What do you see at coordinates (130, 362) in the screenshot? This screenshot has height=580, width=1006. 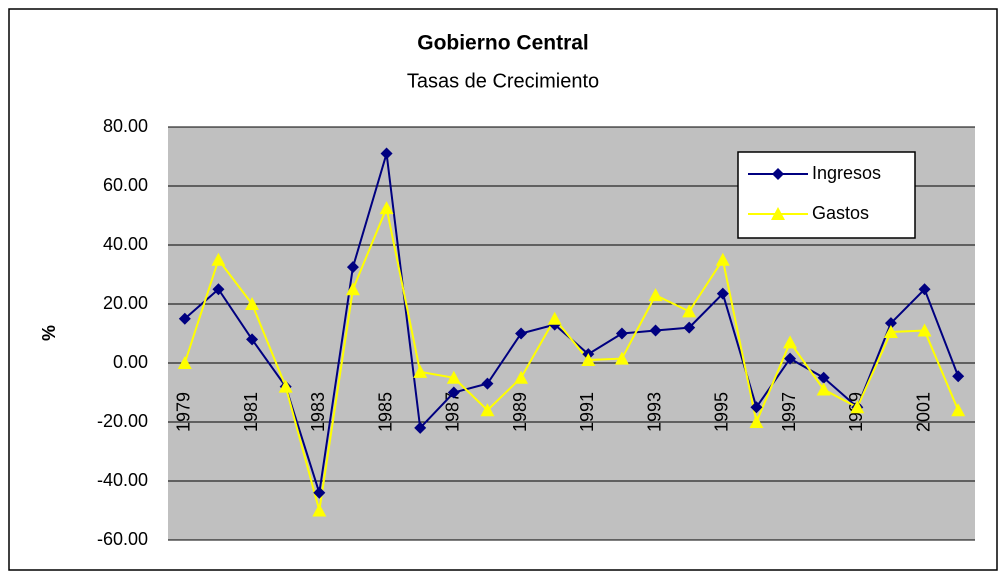 I see `y-tick-label: 0.00` at bounding box center [130, 362].